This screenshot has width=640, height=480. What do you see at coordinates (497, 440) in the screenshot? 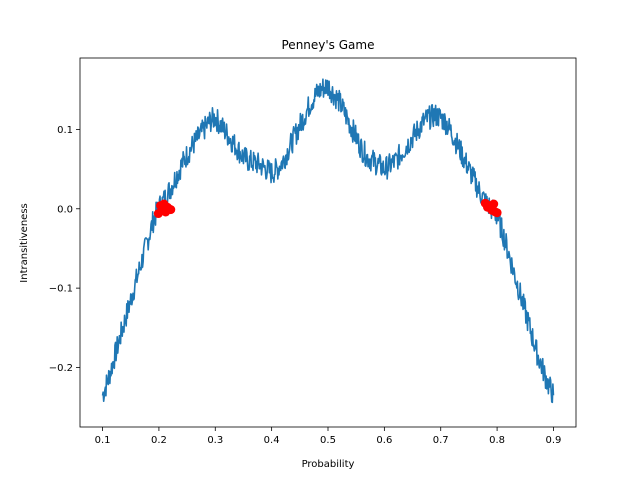
I see `x-tick-label: 0.8` at bounding box center [497, 440].